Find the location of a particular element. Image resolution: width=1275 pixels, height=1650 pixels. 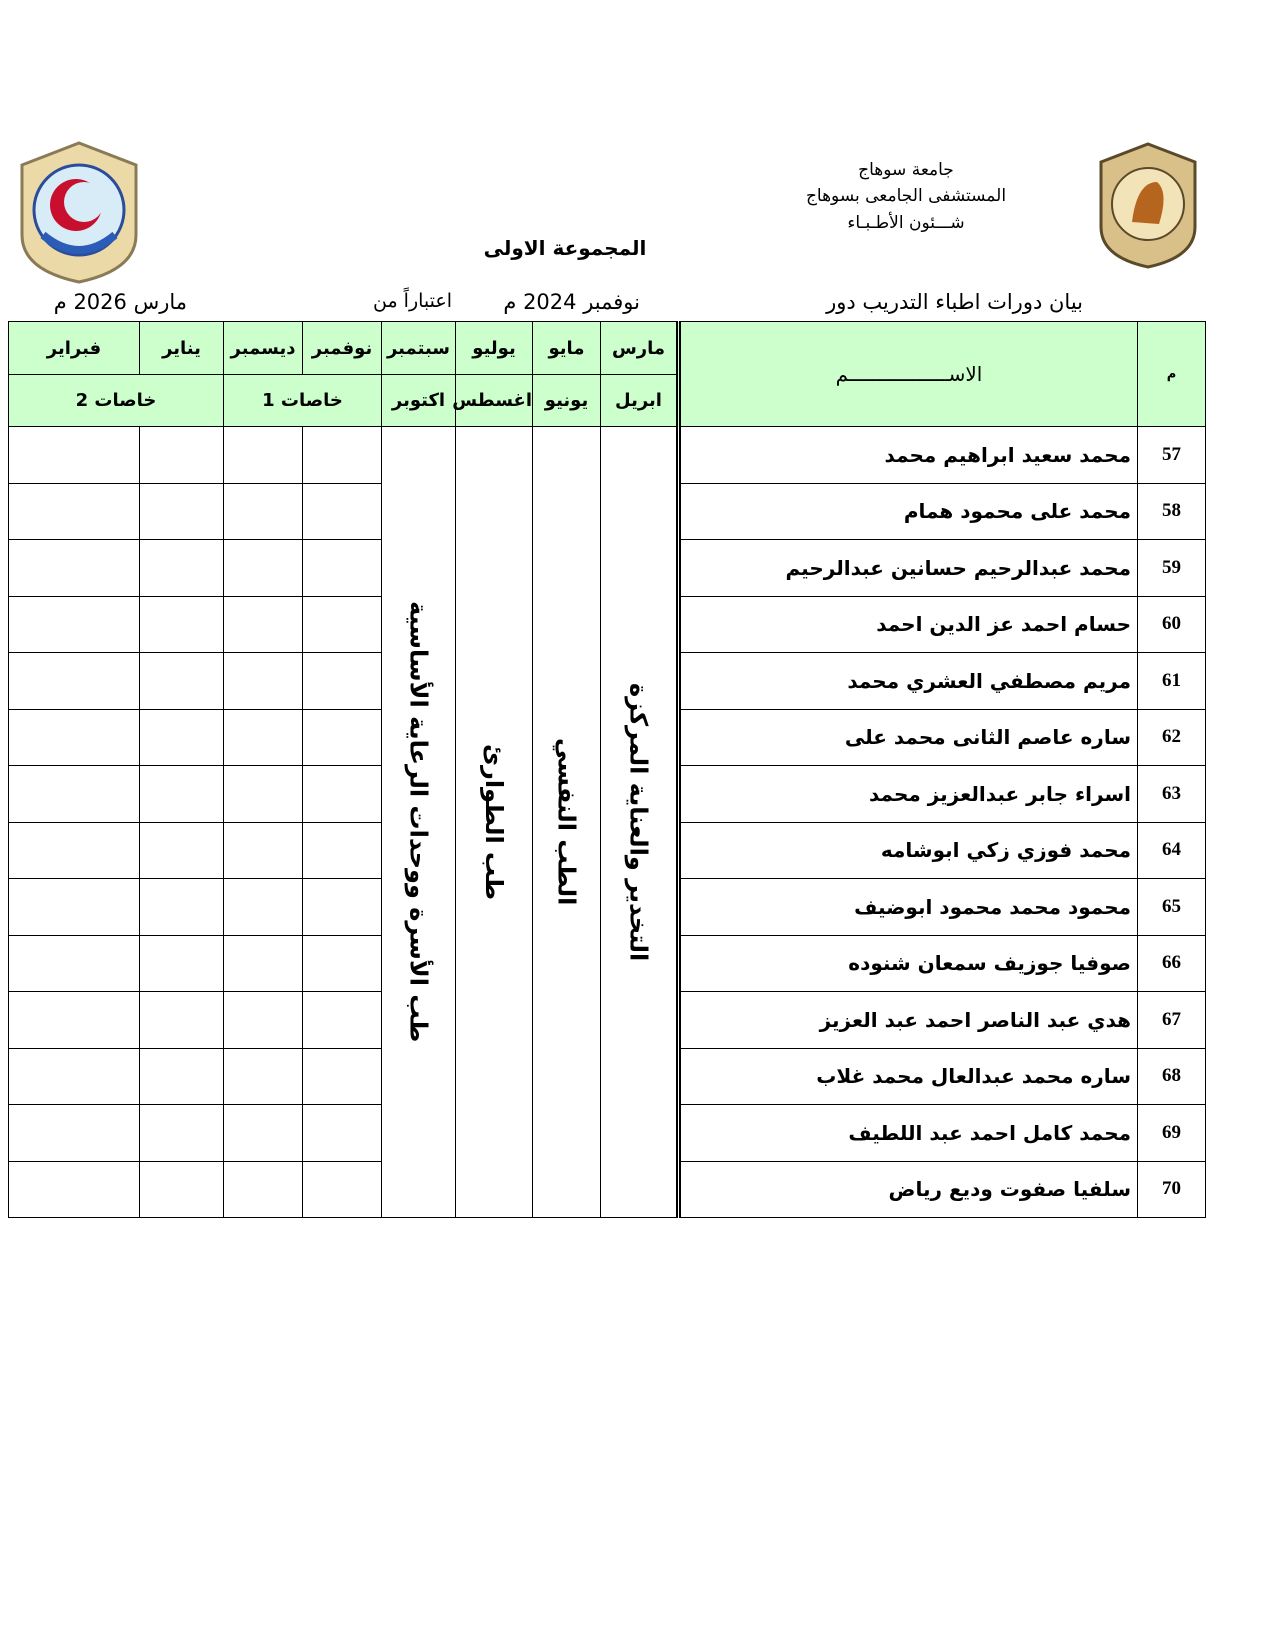

doctor-row: 63 اسراء جابر عبدالعزيز محمد is located at coordinates (607, 794).